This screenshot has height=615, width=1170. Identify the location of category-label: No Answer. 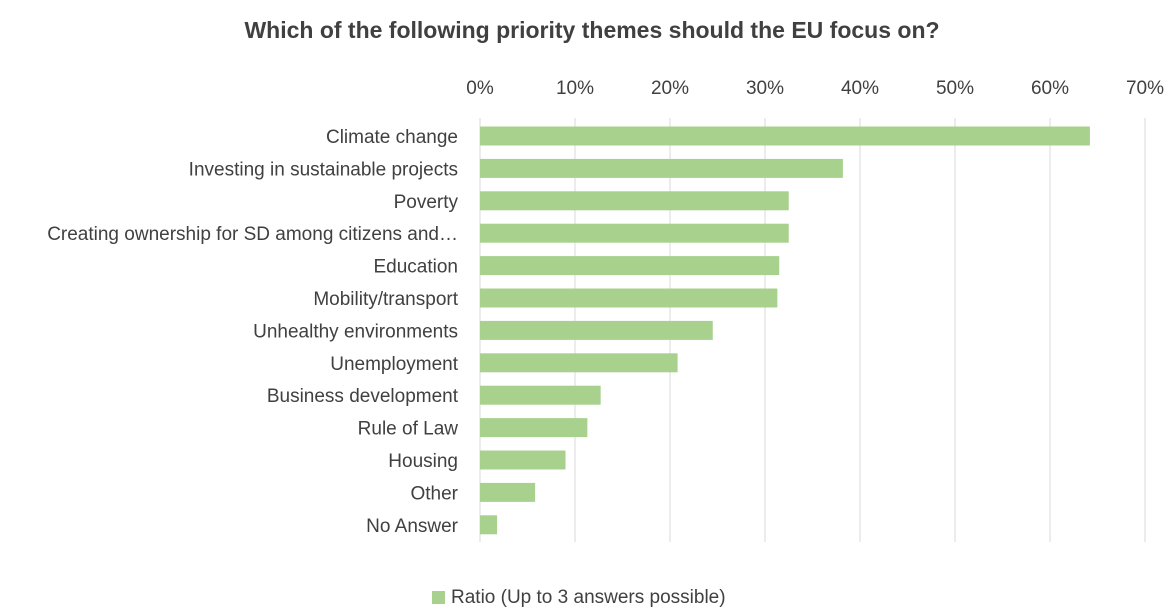
(412, 526).